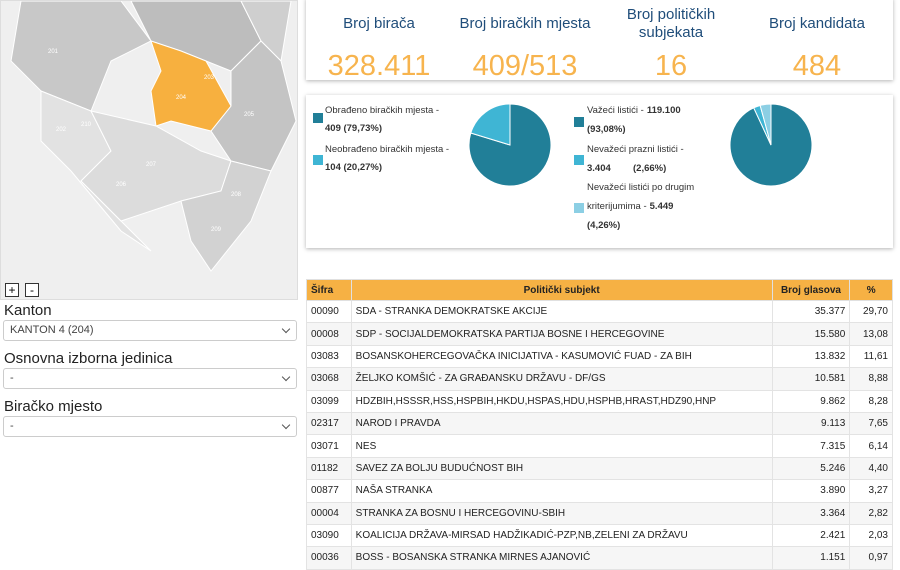 The width and height of the screenshot is (900, 570). Describe the element at coordinates (871, 379) in the screenshot. I see `table-cell: 8,88` at that location.